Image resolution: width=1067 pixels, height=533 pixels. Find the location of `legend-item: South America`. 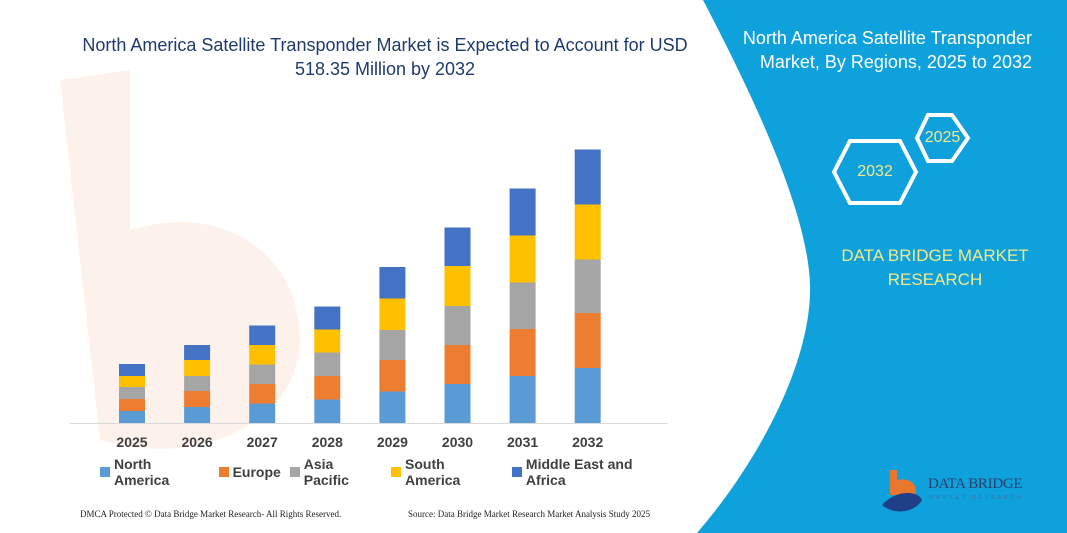

legend-item: South America is located at coordinates (447, 472).